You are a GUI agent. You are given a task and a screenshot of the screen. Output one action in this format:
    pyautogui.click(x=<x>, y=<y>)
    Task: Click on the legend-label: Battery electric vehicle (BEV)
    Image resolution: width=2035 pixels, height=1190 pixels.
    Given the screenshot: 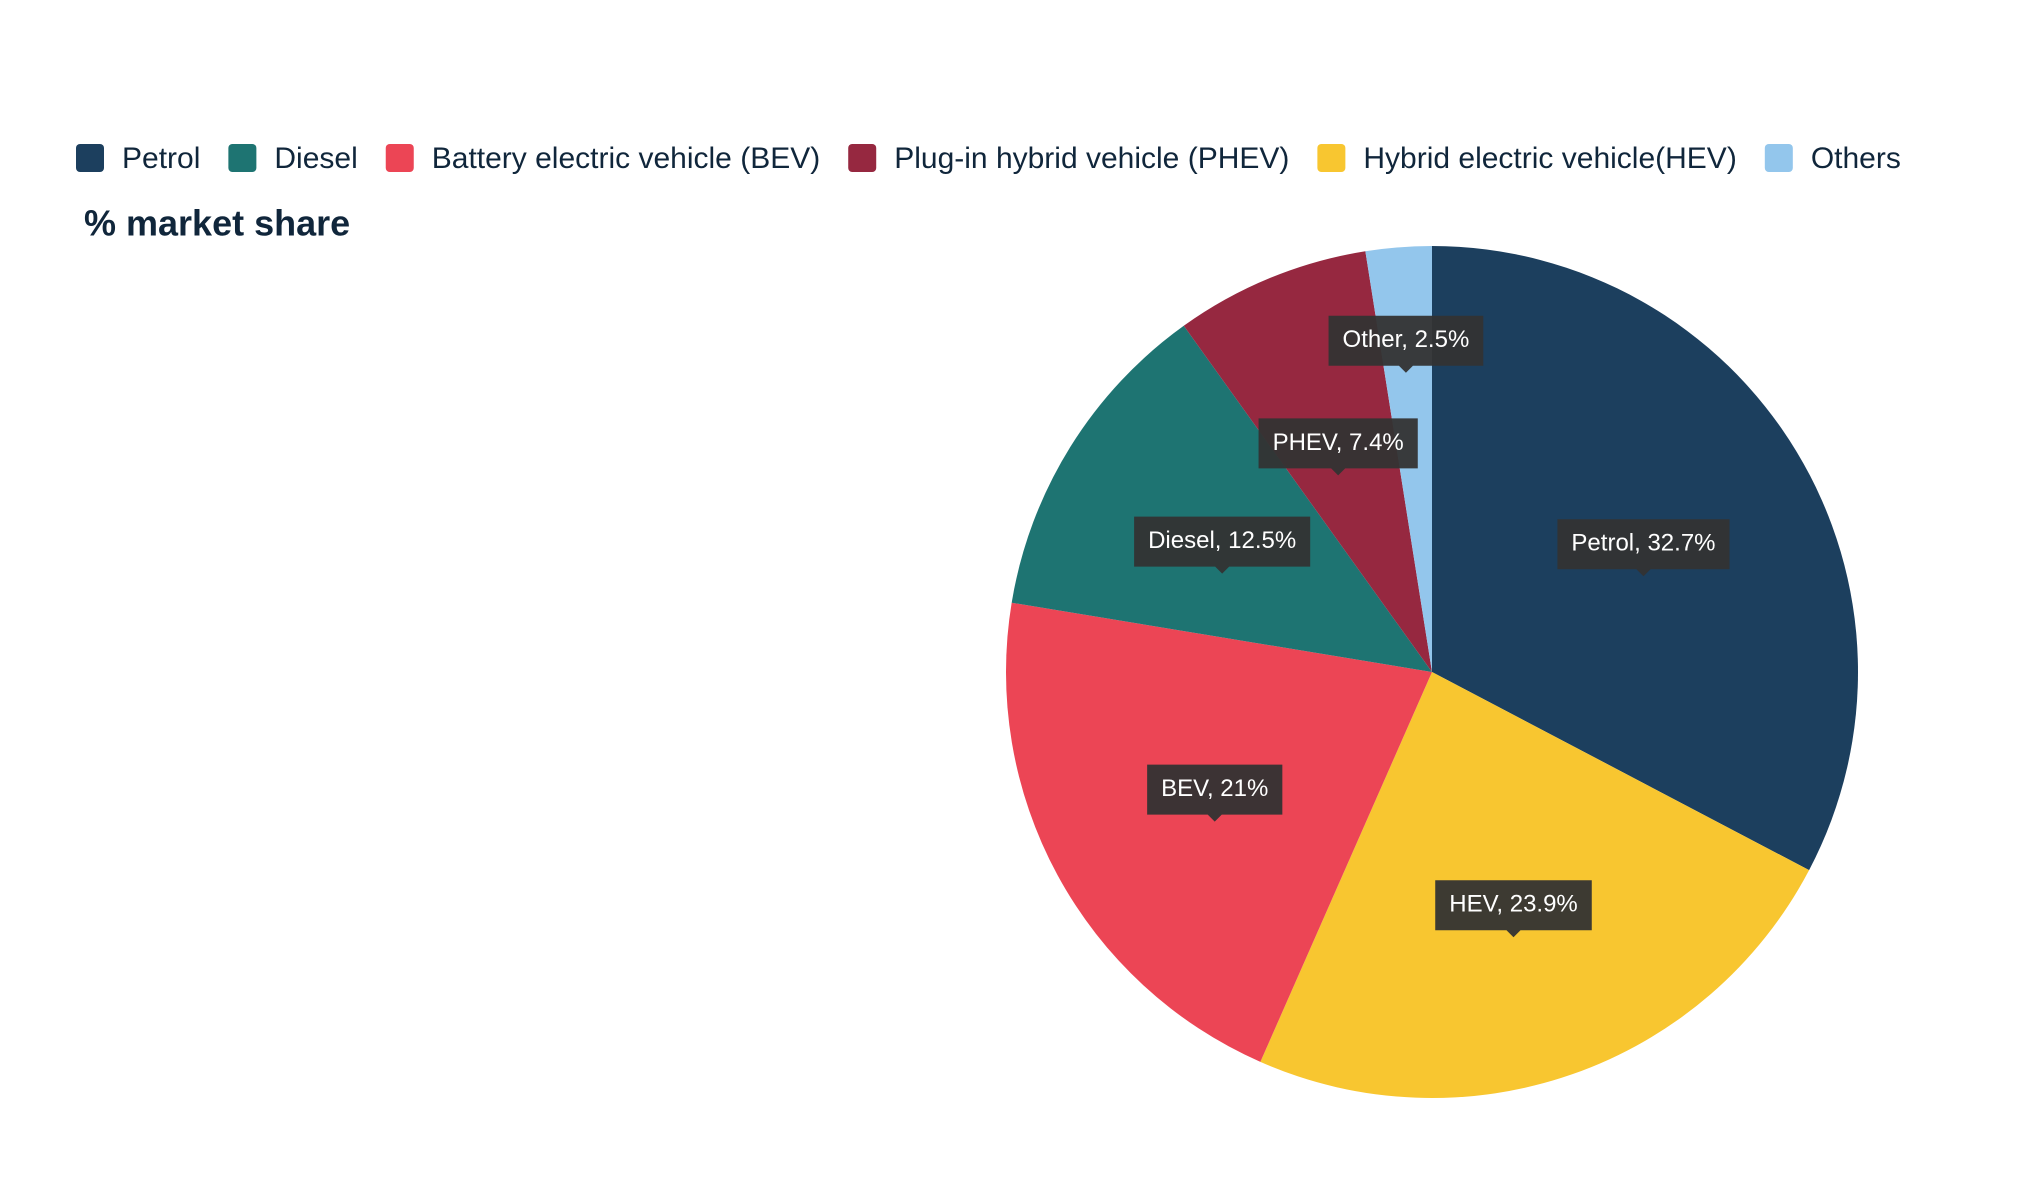 What is the action you would take?
    pyautogui.click(x=626, y=158)
    